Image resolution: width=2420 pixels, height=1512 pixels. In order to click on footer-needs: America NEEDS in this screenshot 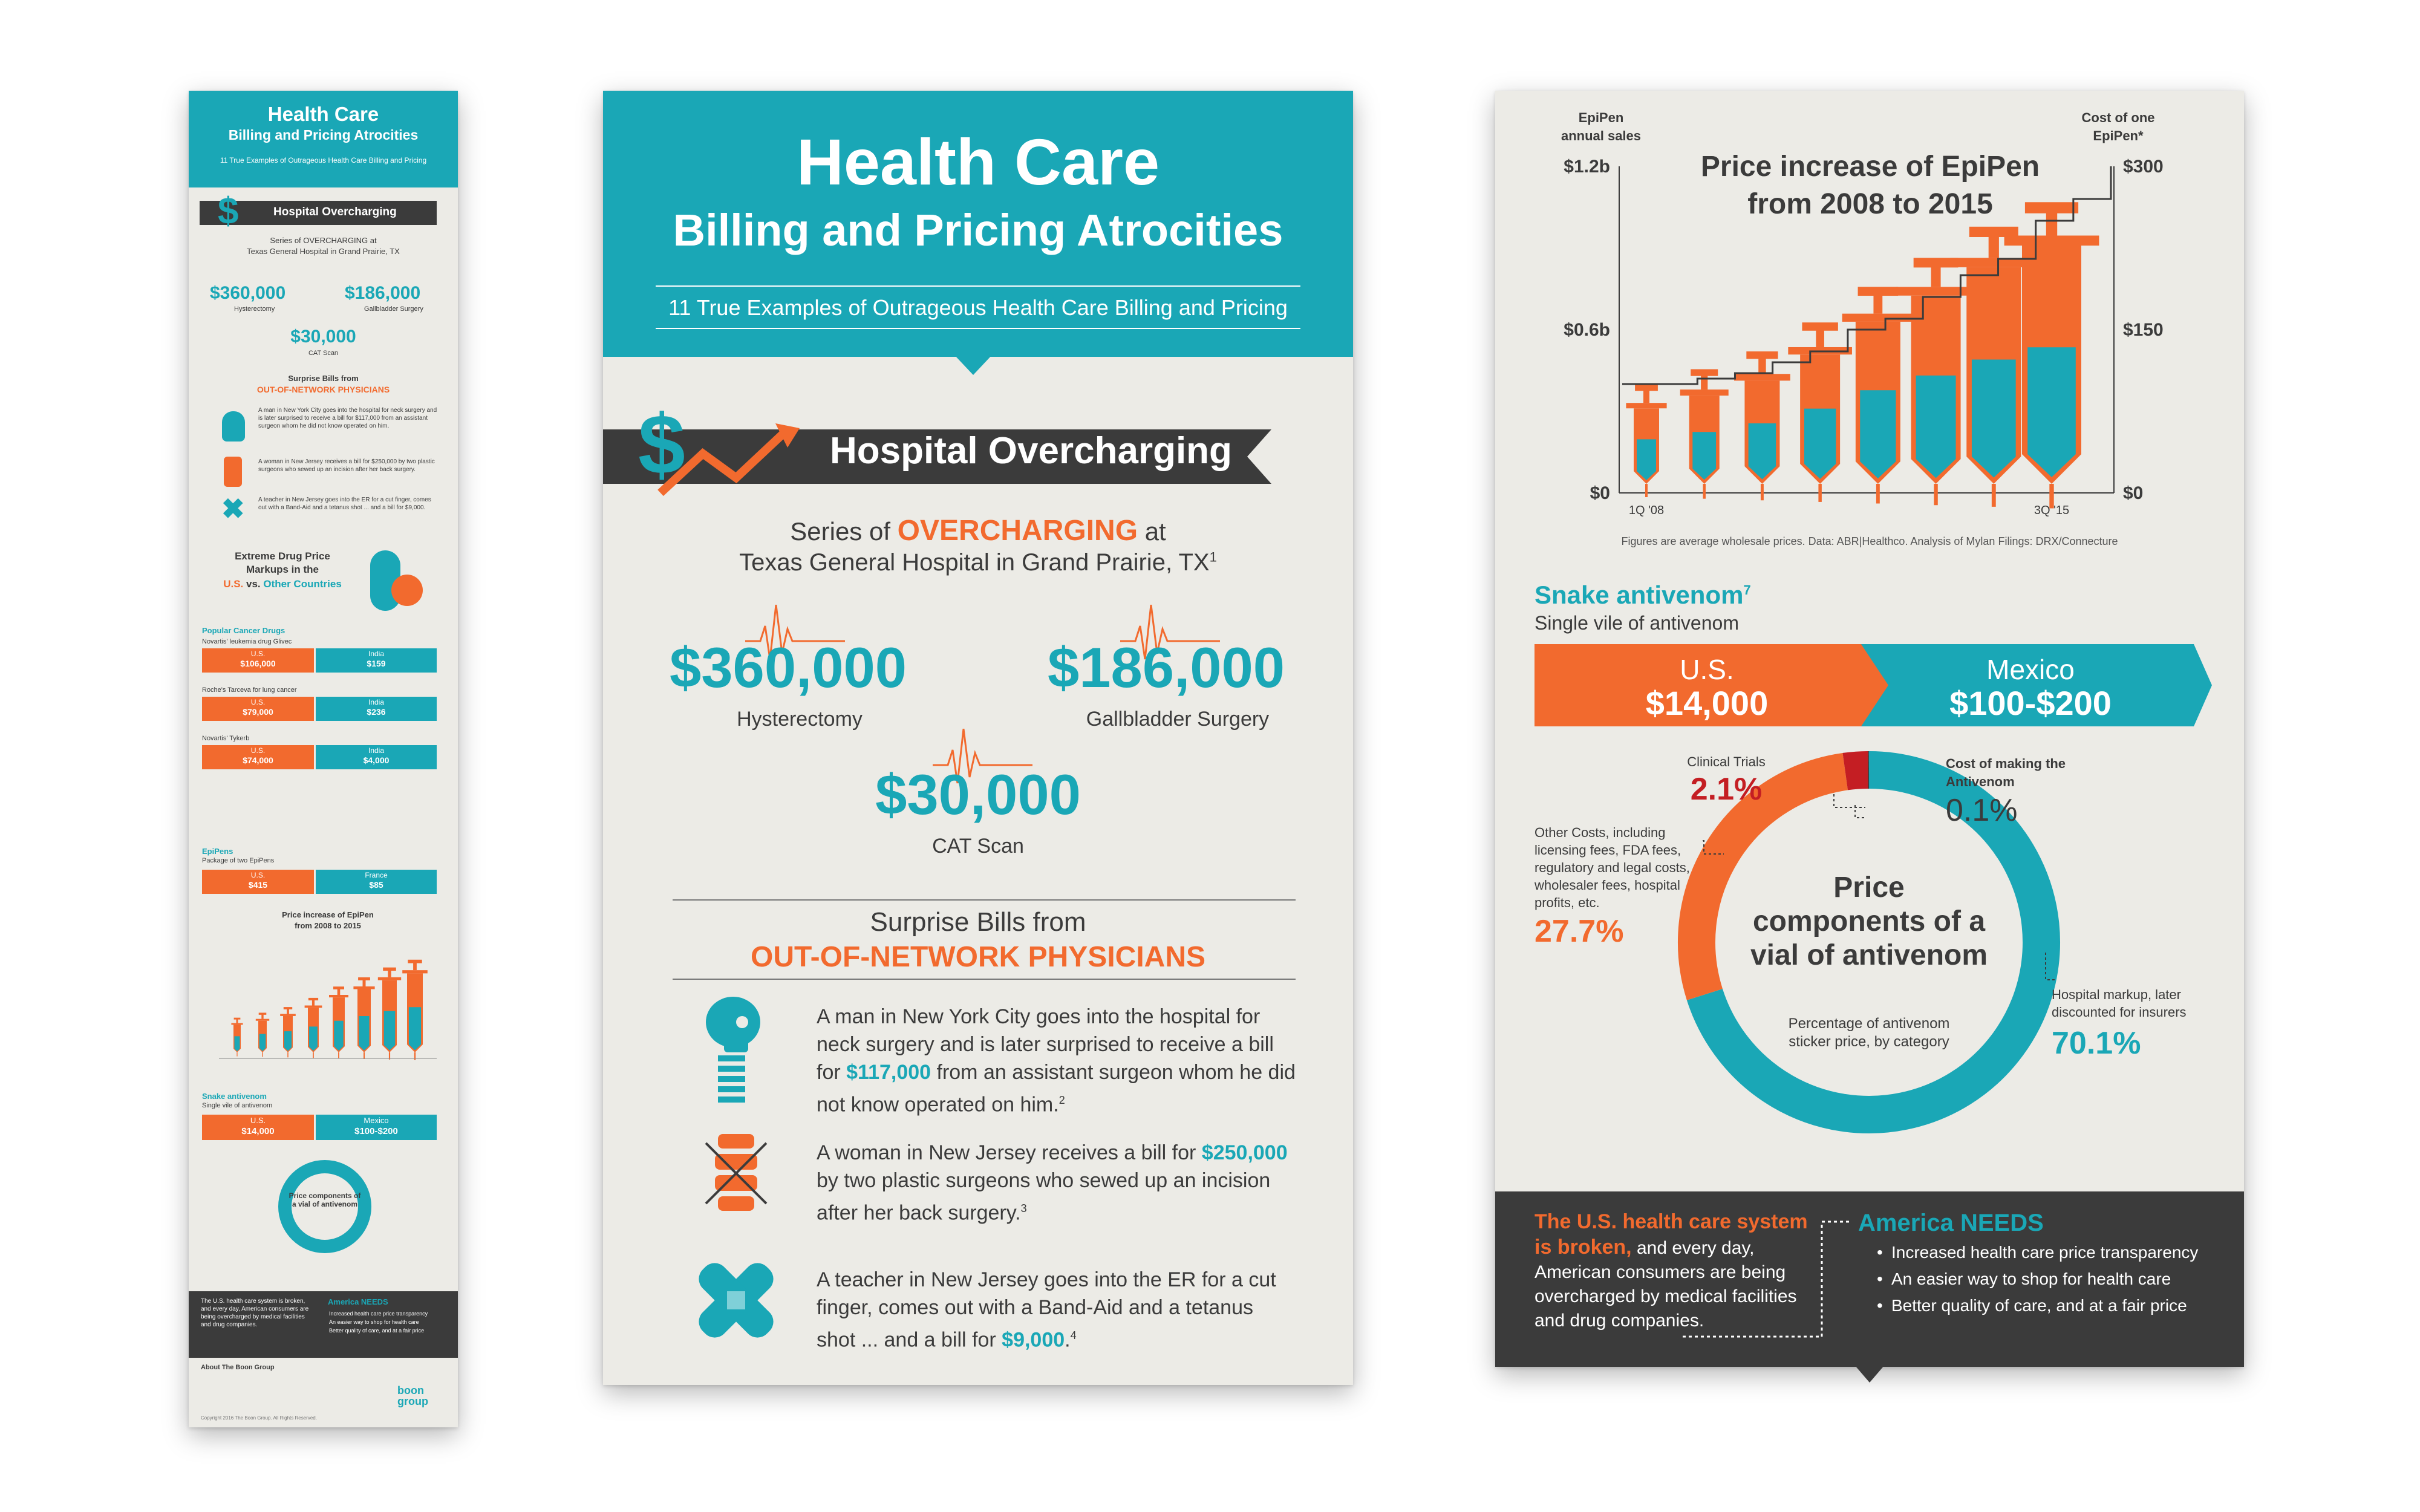, I will do `click(1951, 1223)`.